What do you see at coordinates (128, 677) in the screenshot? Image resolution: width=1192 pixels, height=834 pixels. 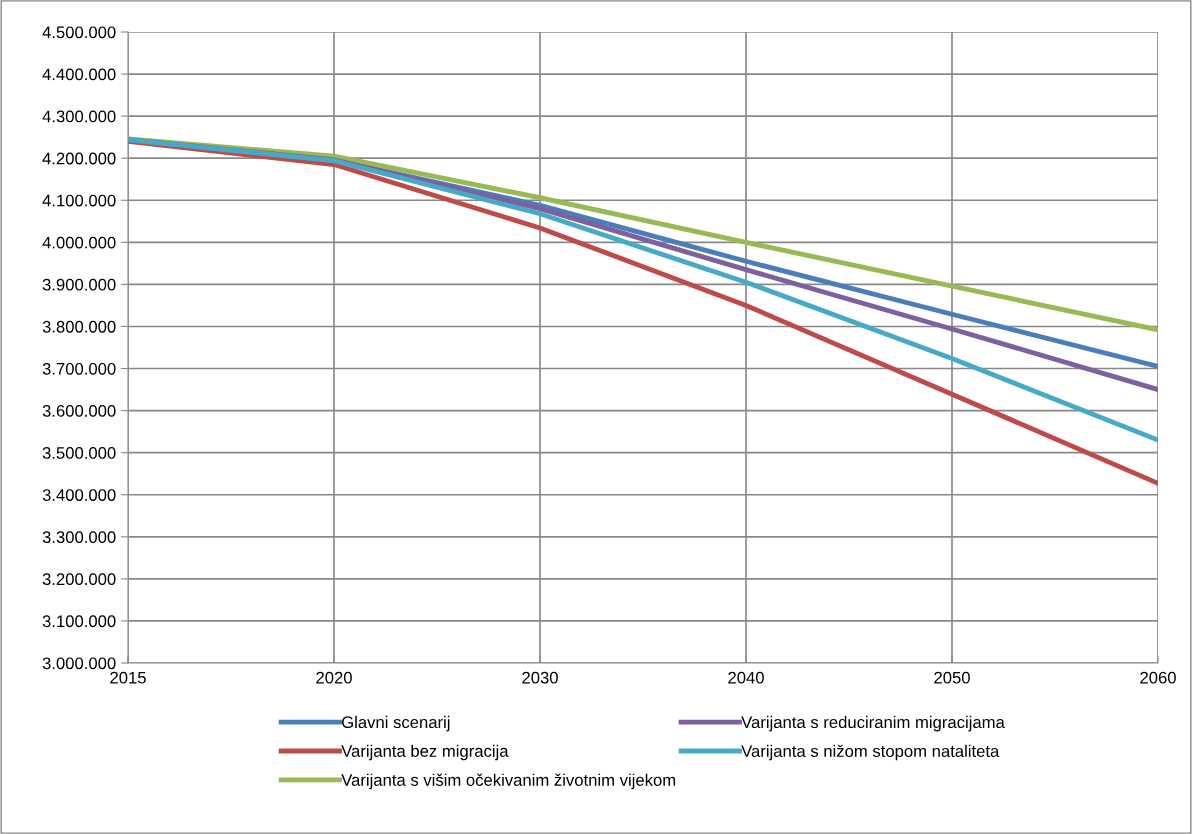 I see `x-tick-label: 2015` at bounding box center [128, 677].